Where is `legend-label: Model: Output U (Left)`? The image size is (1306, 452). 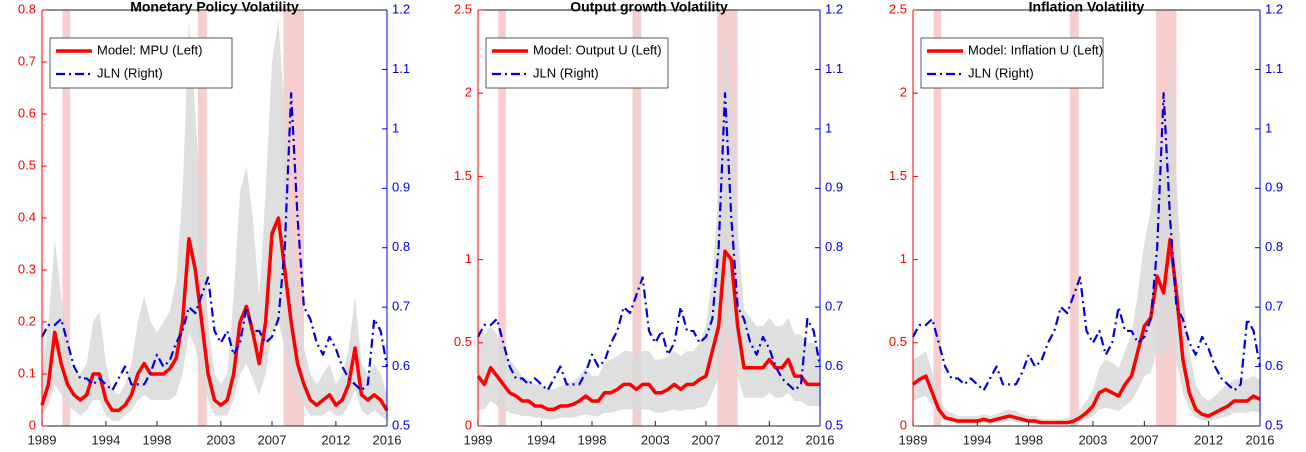
legend-label: Model: Output U (Left) is located at coordinates (597, 49).